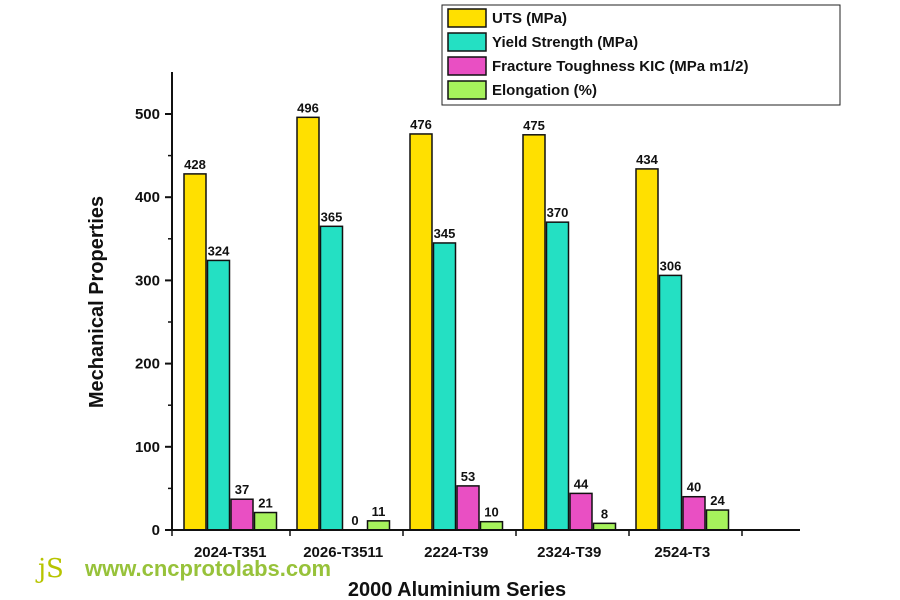 This screenshot has width=900, height=600. Describe the element at coordinates (156, 530) in the screenshot. I see `y-tick-label: 0` at that location.